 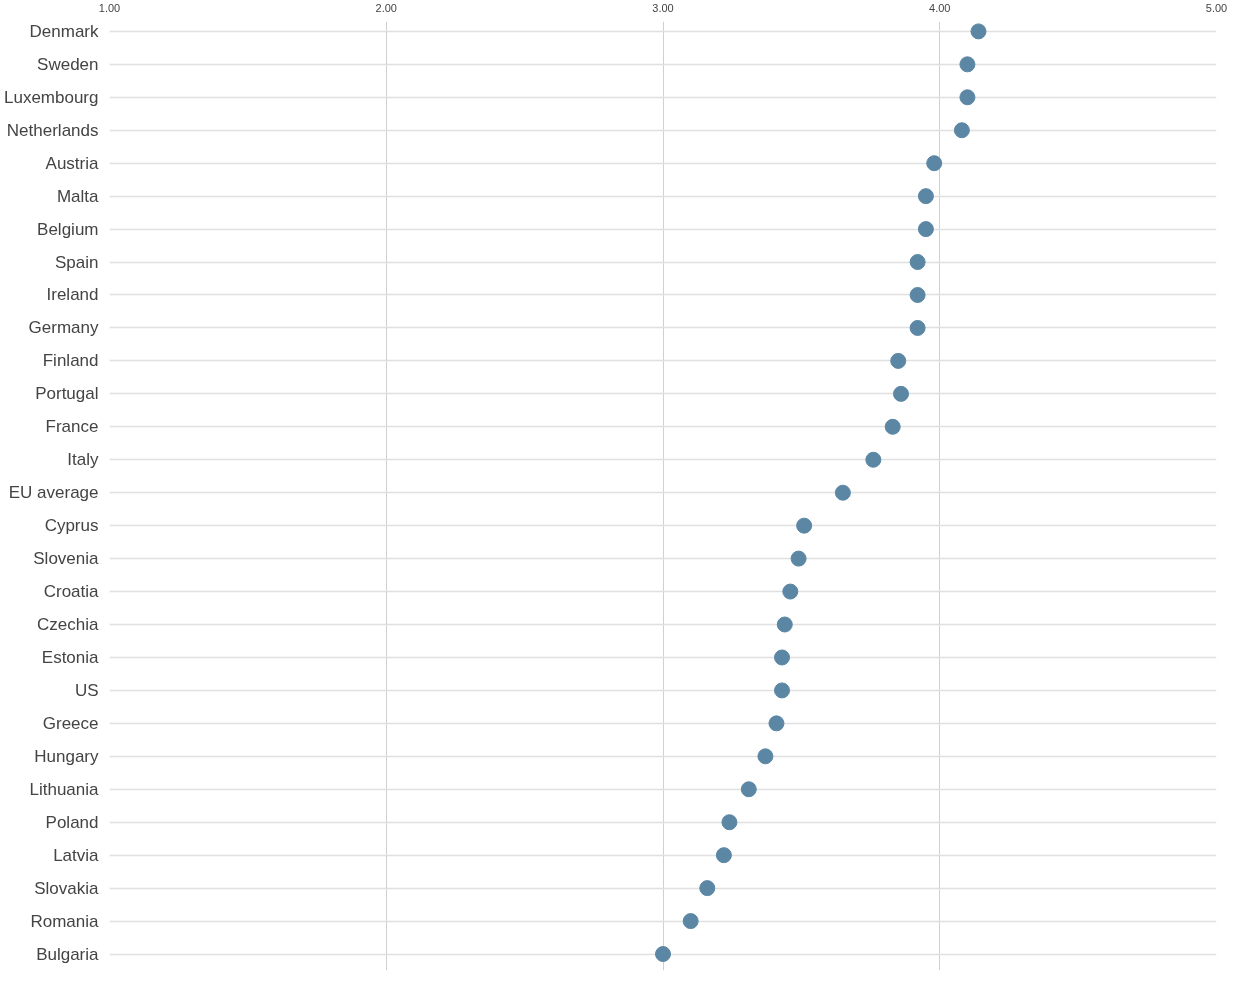 I want to click on y-tick-label: Poland, so click(x=72, y=822).